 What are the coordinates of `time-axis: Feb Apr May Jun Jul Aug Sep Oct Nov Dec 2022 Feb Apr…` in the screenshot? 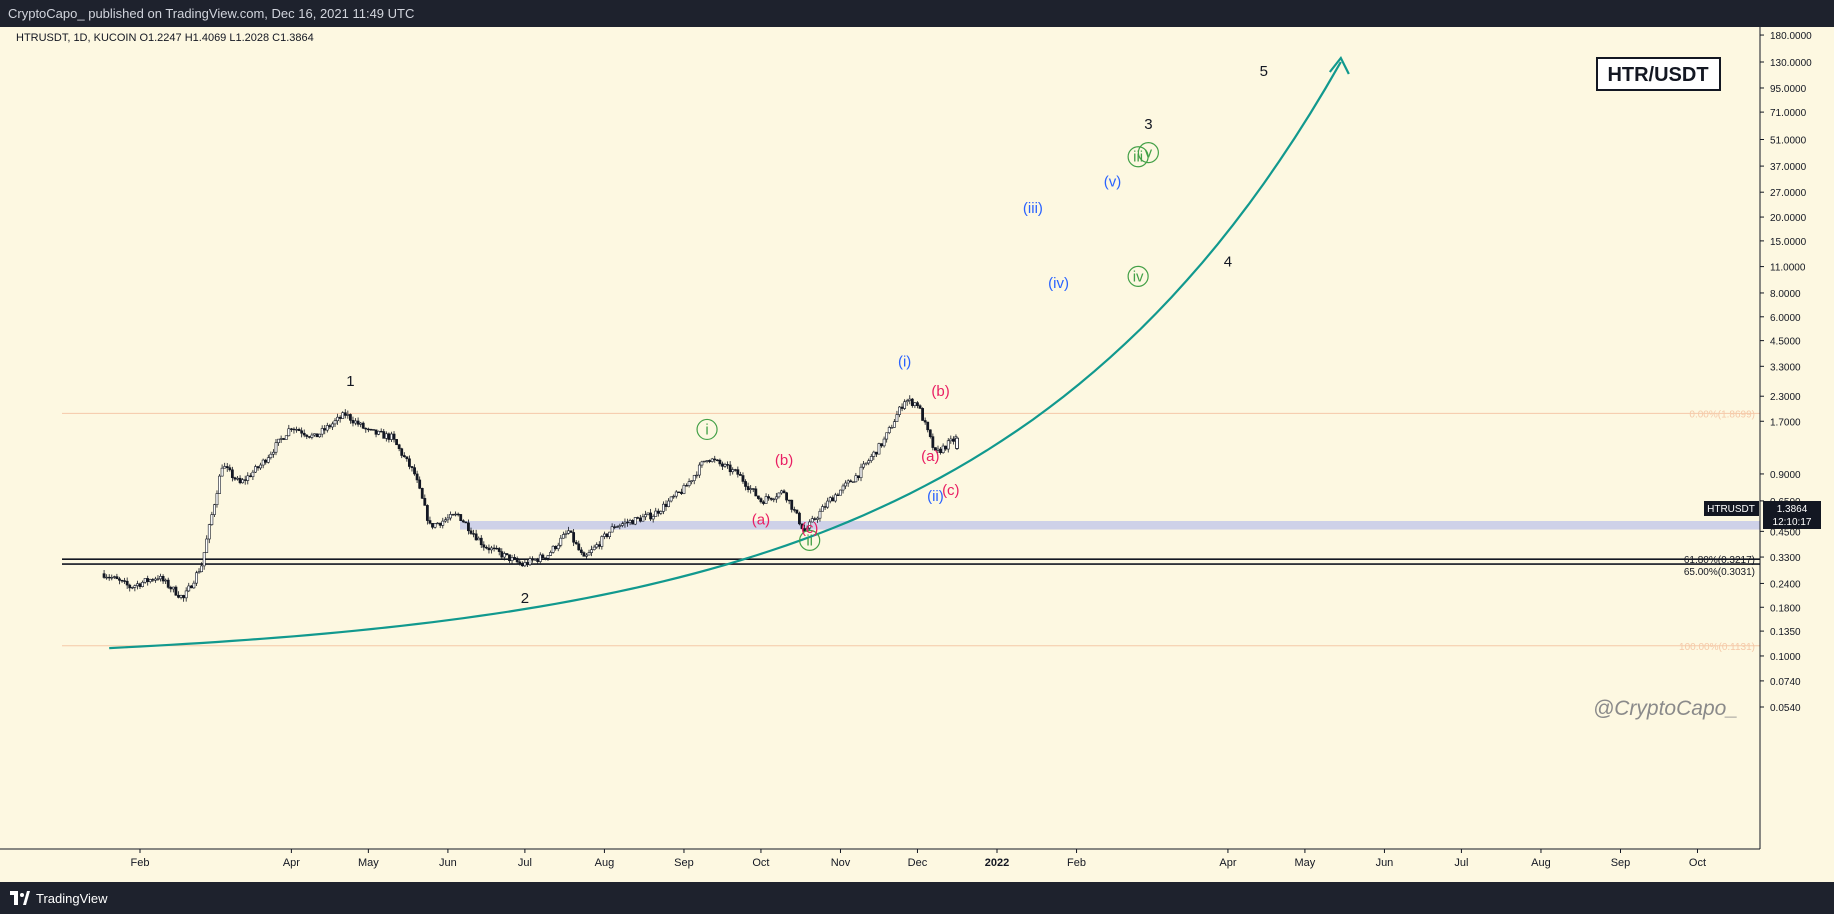 It's located at (917, 865).